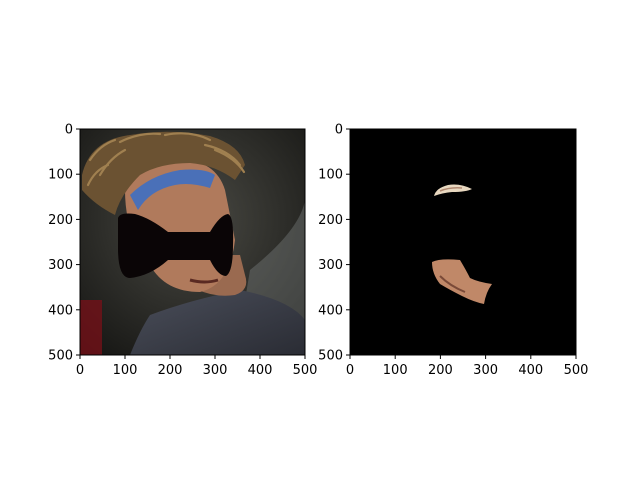 The image size is (640, 480). I want to click on mask-y-tick-label: 300, so click(330, 265).